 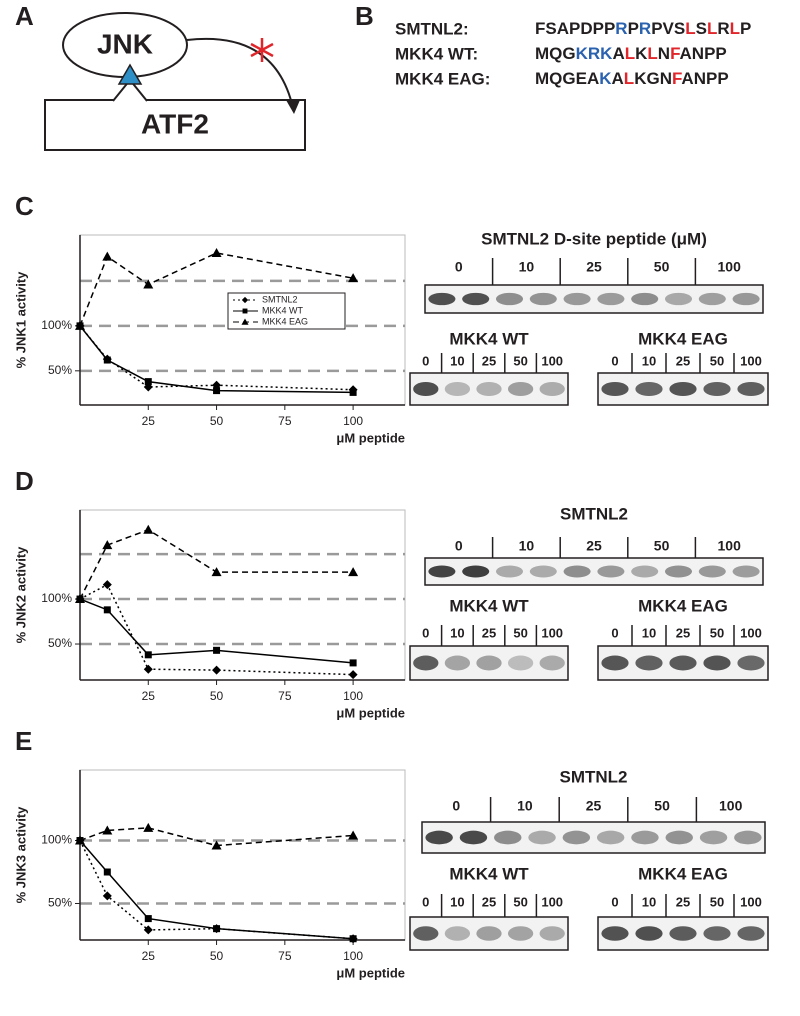 I want to click on block-asterisk, so click(x=262, y=50).